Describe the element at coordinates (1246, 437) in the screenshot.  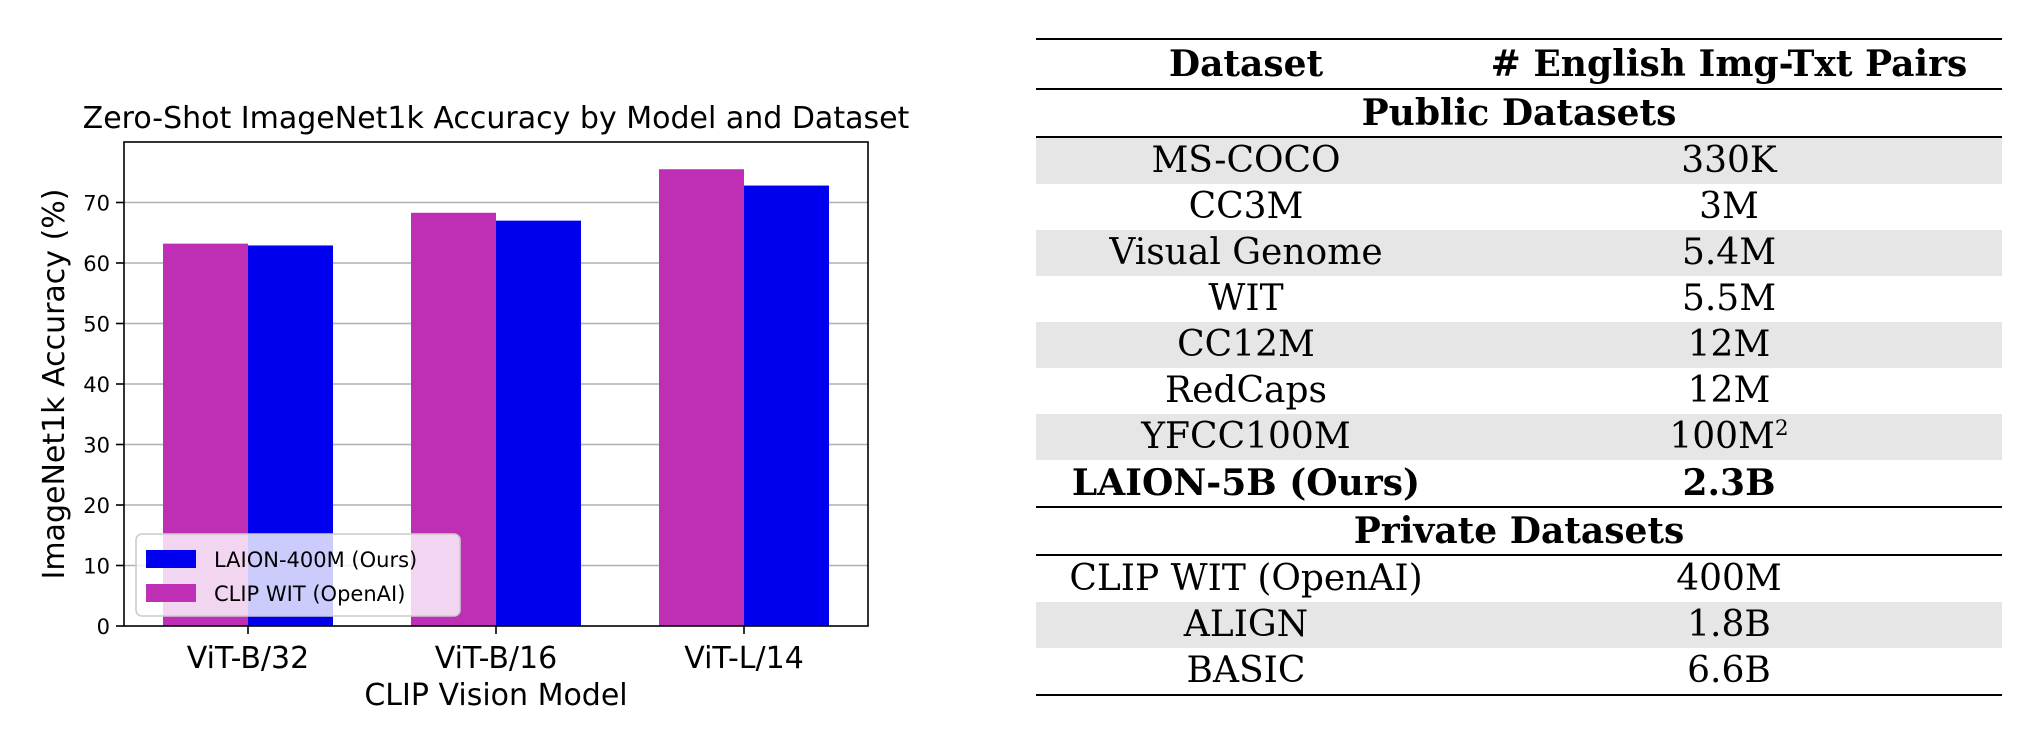
I see `dataset-name: YFCC100M` at that location.